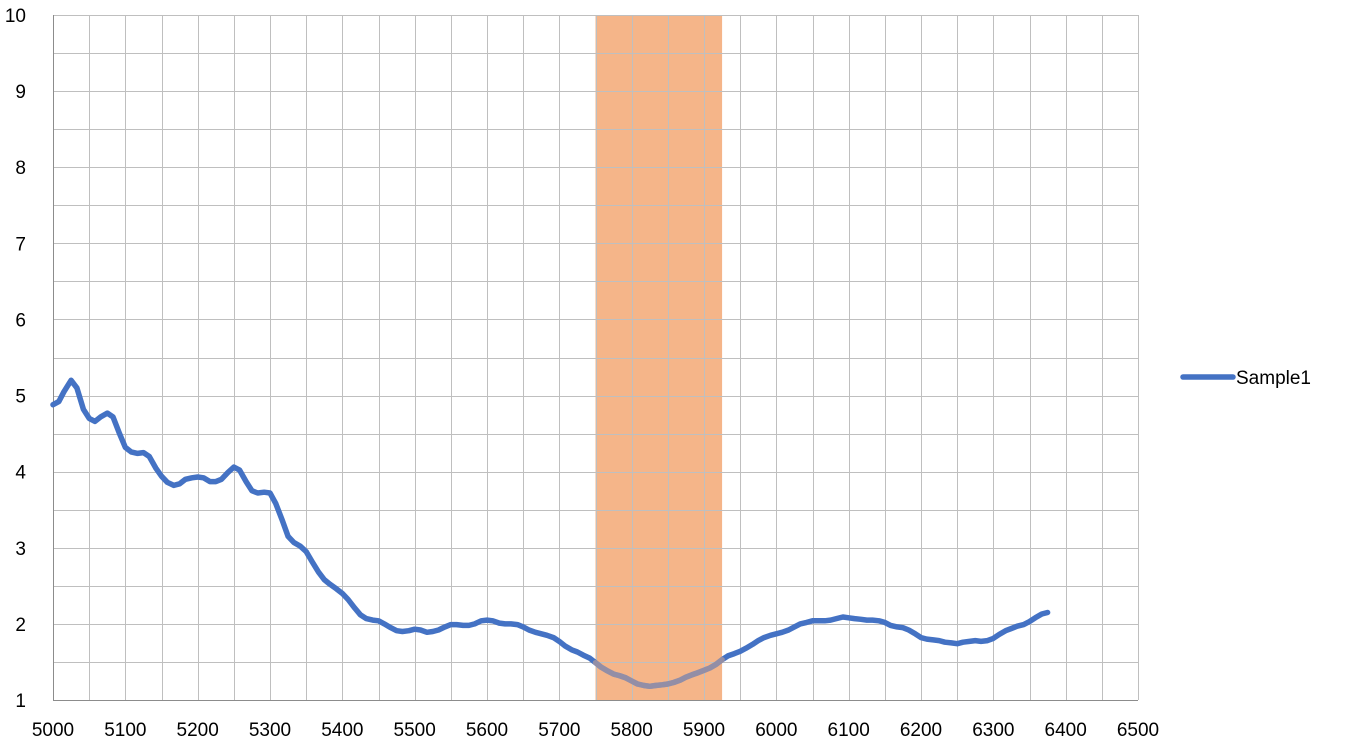 The image size is (1360, 746). I want to click on y-tick-label: 10, so click(15, 16).